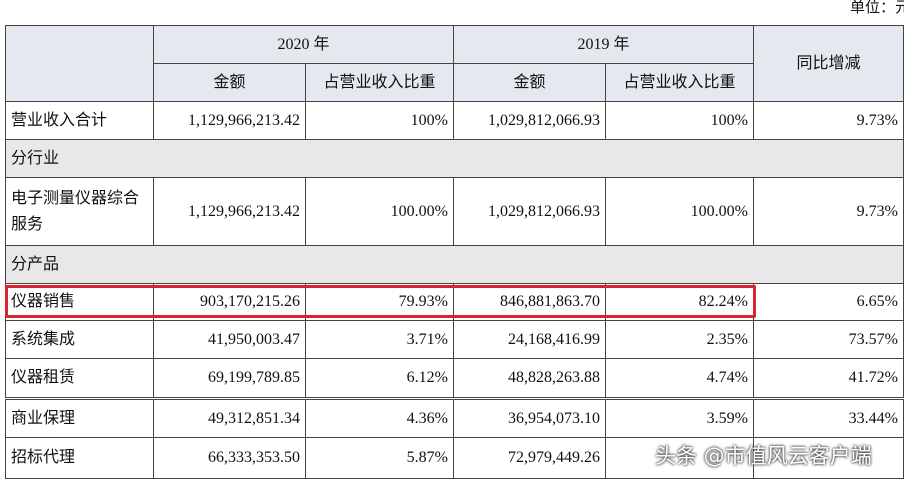 The height and width of the screenshot is (480, 904). I want to click on value-cell: 3.71%, so click(379, 339).